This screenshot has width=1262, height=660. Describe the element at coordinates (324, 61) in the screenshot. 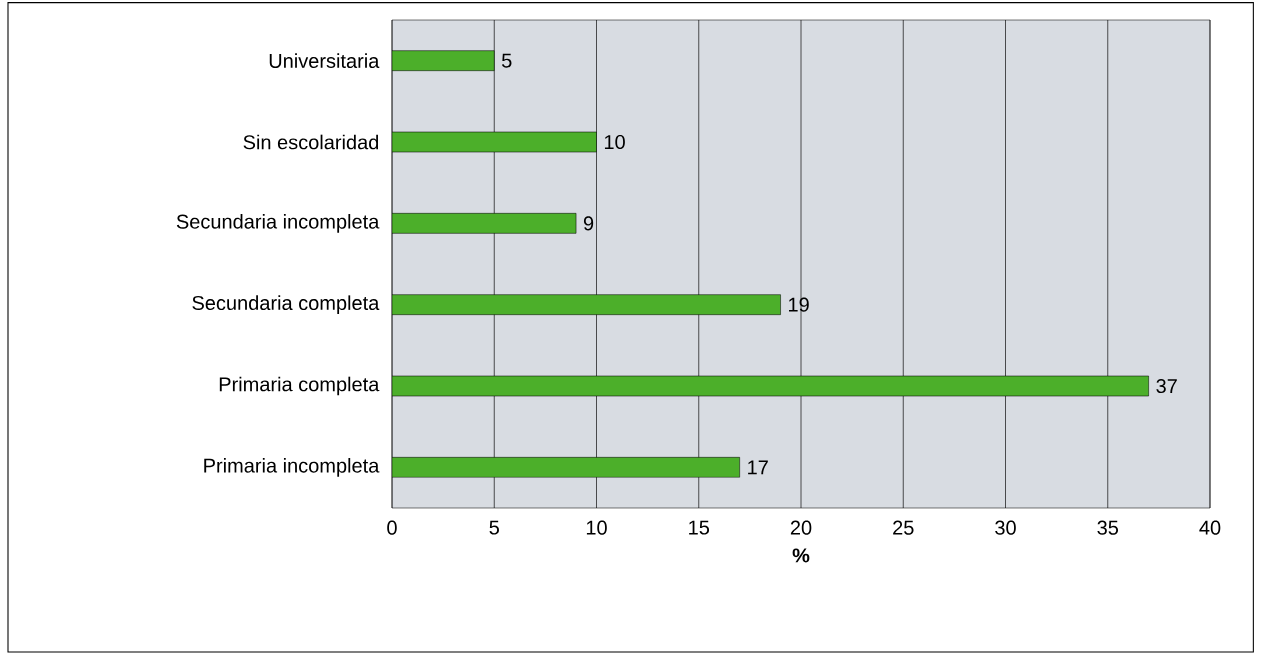

I see `y-tick-label: Universitaria` at that location.